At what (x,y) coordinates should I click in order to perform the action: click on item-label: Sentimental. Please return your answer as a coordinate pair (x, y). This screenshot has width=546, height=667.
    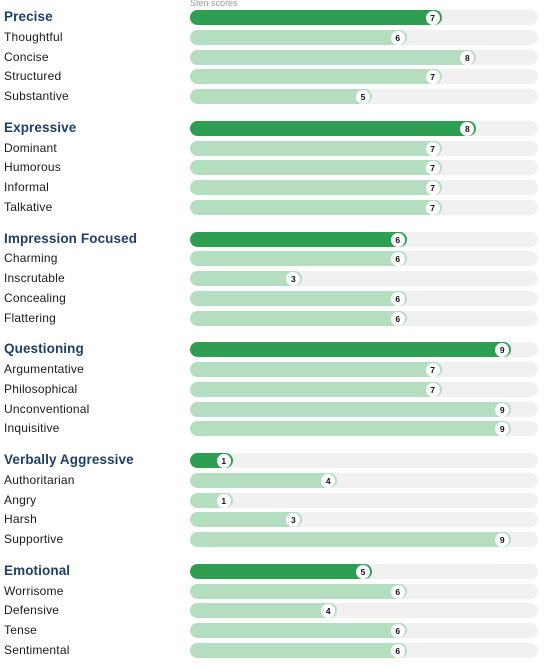
    Looking at the image, I should click on (37, 650).